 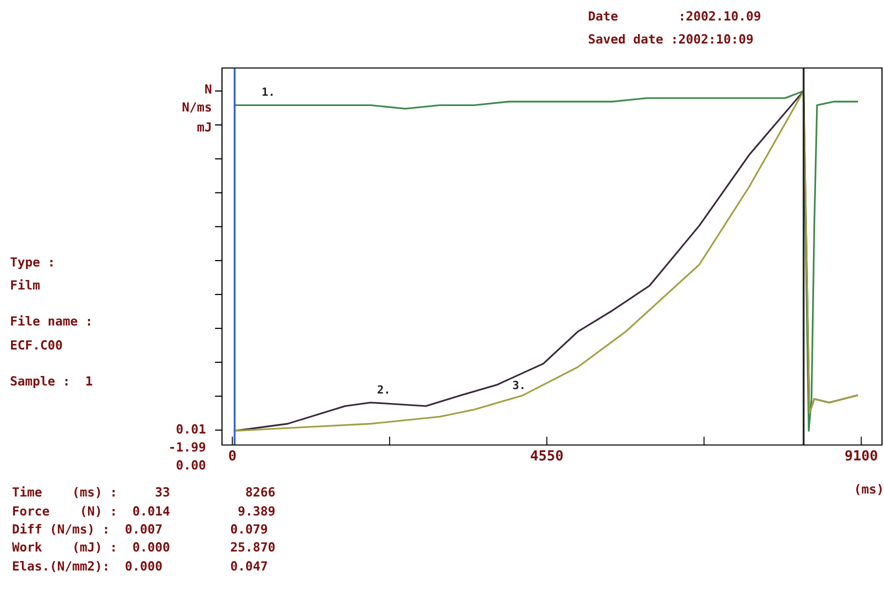 I want to click on text: -1.99, so click(x=188, y=447).